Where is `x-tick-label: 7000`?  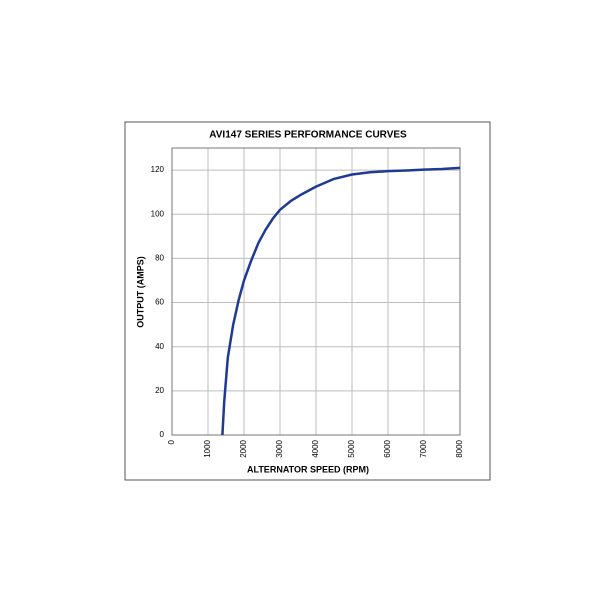
x-tick-label: 7000 is located at coordinates (423, 448).